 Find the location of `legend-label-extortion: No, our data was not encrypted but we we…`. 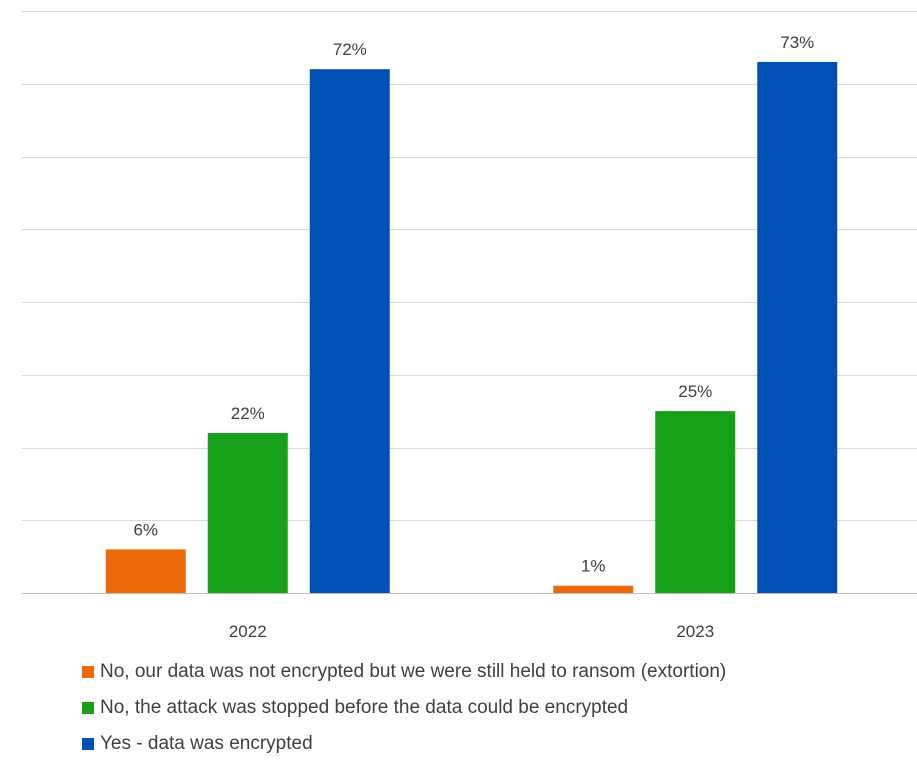

legend-label-extortion: No, our data was not encrypted but we we… is located at coordinates (413, 671).